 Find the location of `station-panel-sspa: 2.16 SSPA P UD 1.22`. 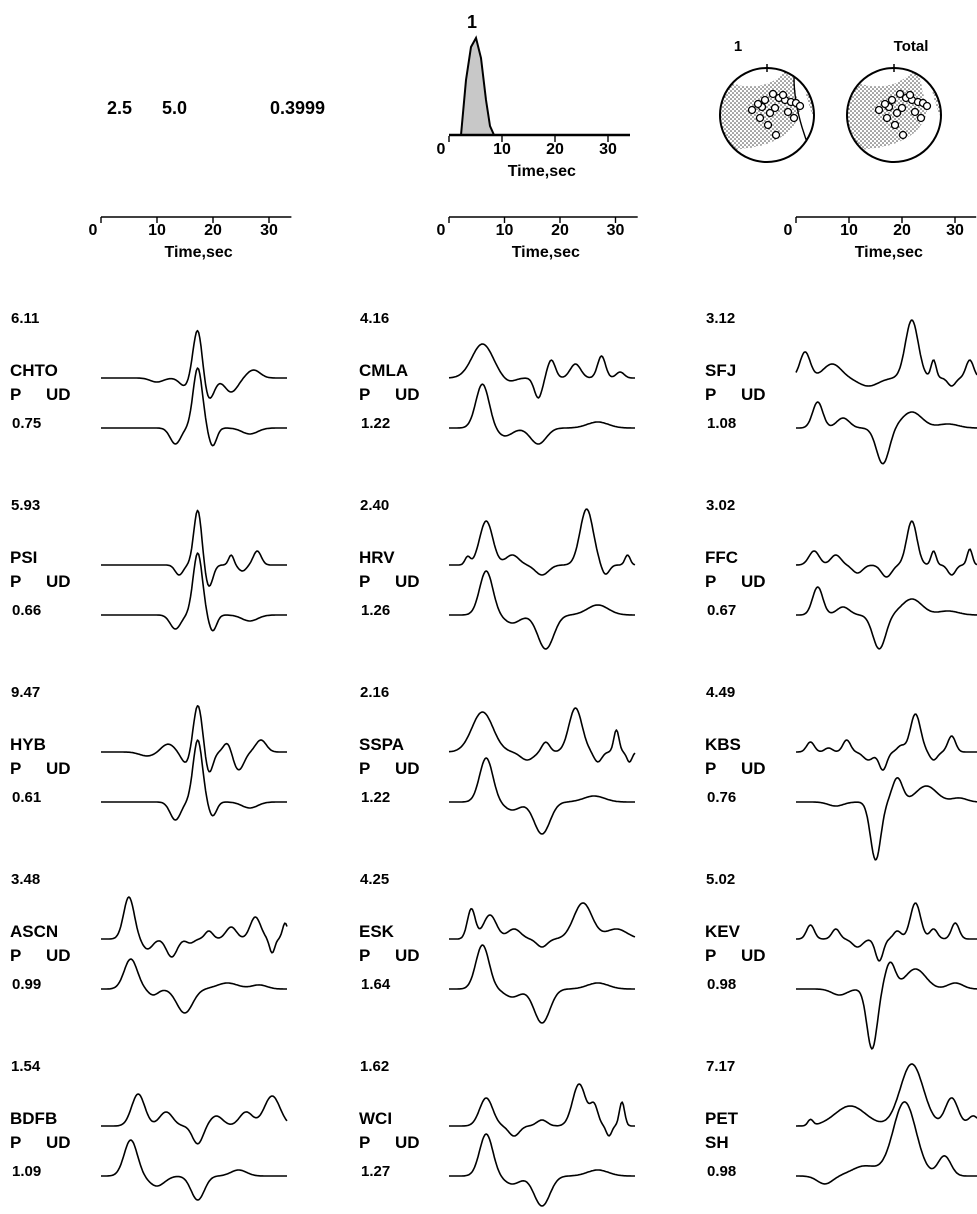

station-panel-sspa: 2.16 SSPA P UD 1.22 is located at coordinates (497, 759).